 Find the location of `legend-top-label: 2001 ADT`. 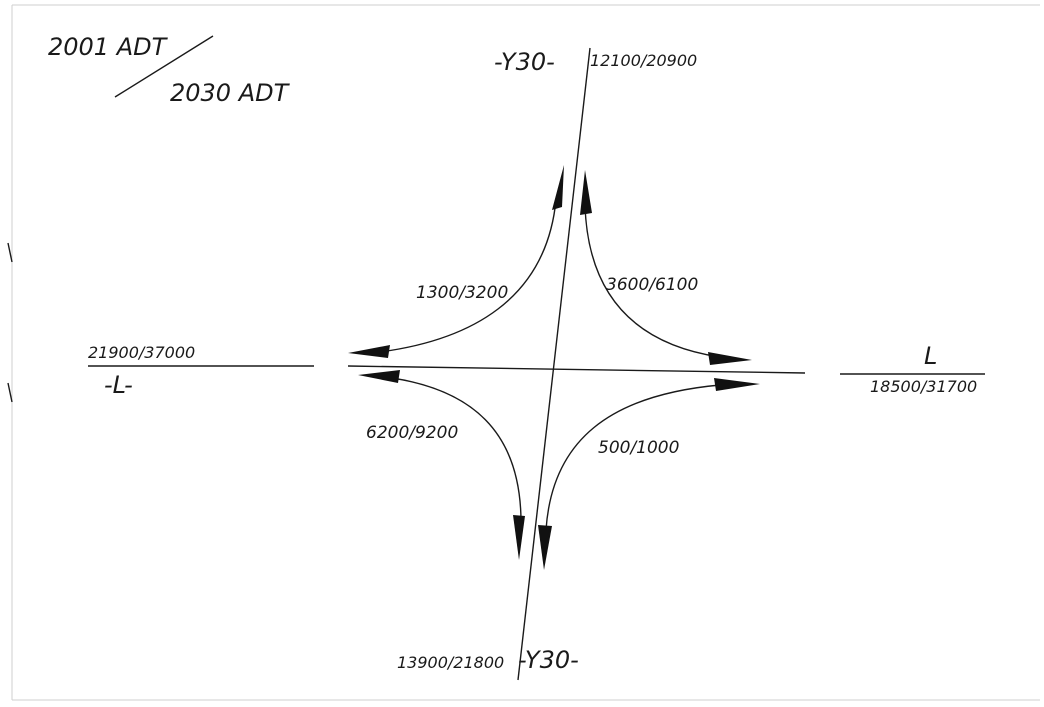

legend-top-label: 2001 ADT is located at coordinates (108, 47).